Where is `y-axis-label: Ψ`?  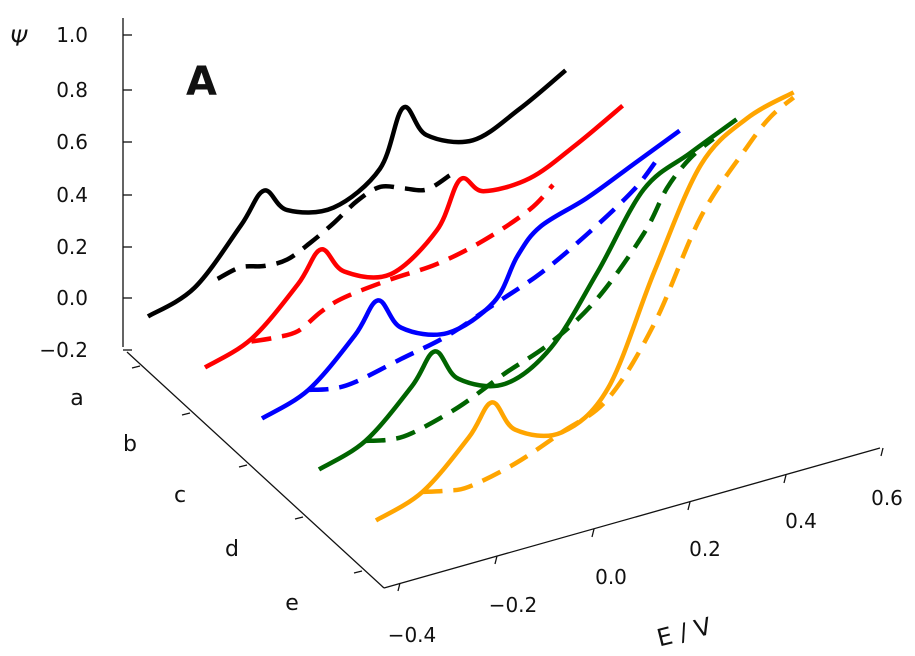
y-axis-label: Ψ is located at coordinates (19, 39).